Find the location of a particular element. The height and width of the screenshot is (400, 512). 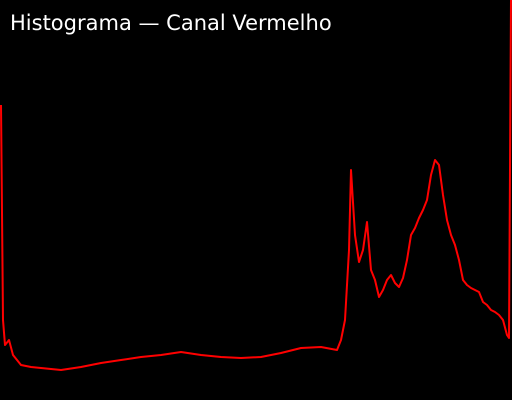

chart-title: Histograma — Canal Vermelho is located at coordinates (171, 23).